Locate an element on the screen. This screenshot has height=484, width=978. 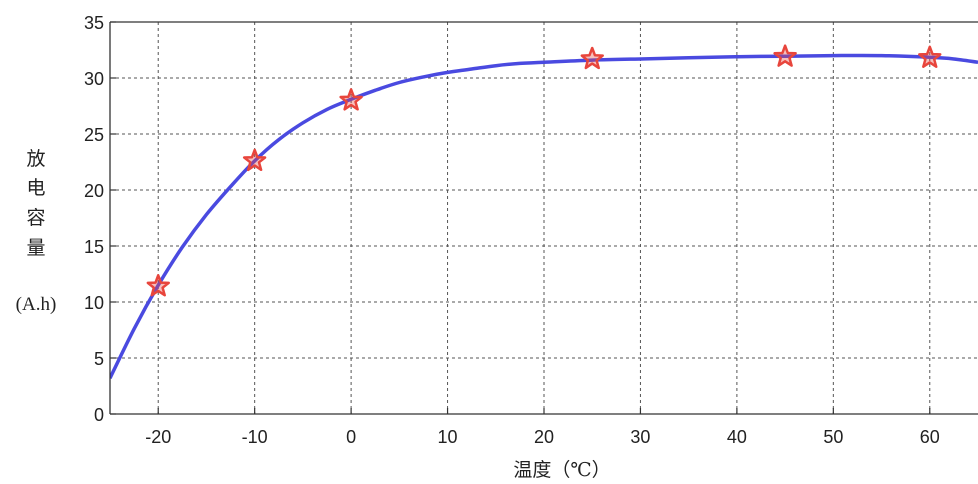
y-tick-label: 0 is located at coordinates (99, 415).